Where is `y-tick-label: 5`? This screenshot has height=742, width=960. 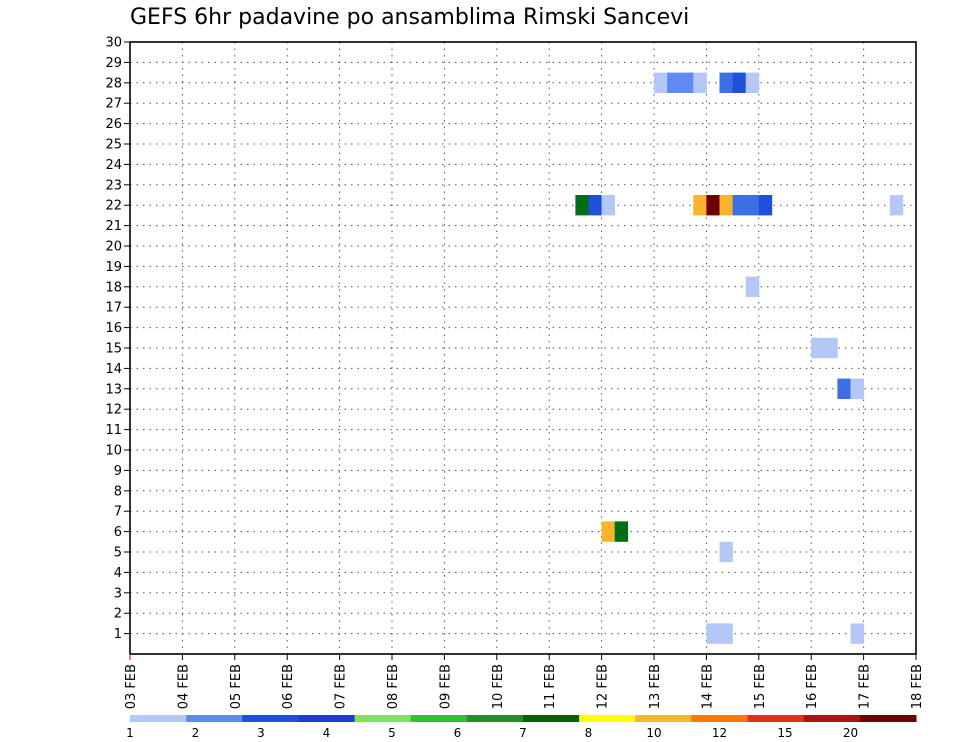
y-tick-label: 5 is located at coordinates (118, 553).